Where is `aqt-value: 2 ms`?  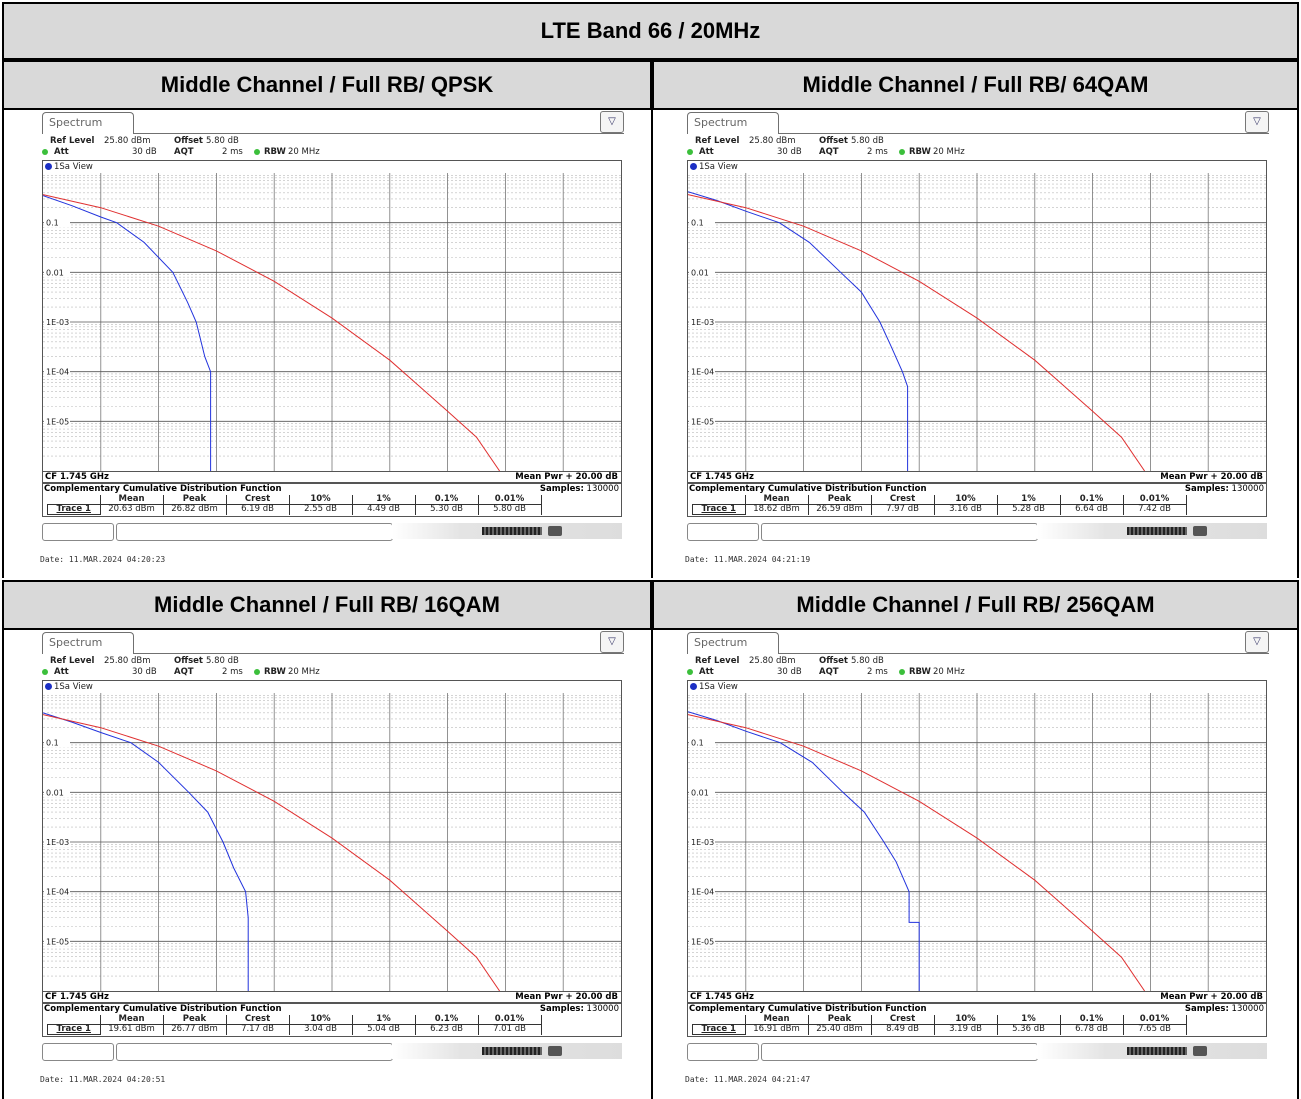
aqt-value: 2 ms is located at coordinates (232, 152).